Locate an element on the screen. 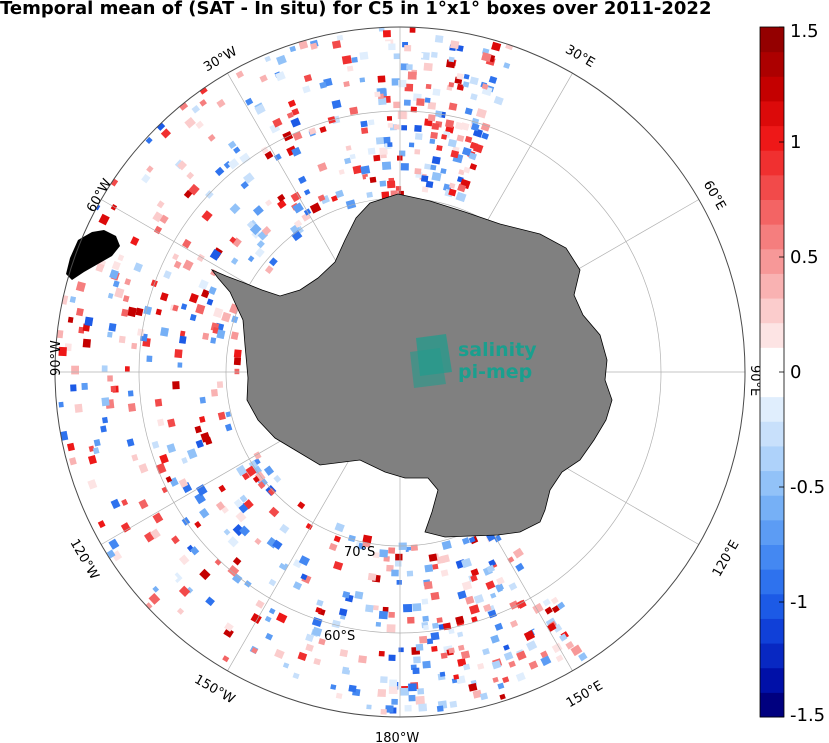 The height and width of the screenshot is (743, 829). lat-label-60s: 60°S is located at coordinates (339, 636).